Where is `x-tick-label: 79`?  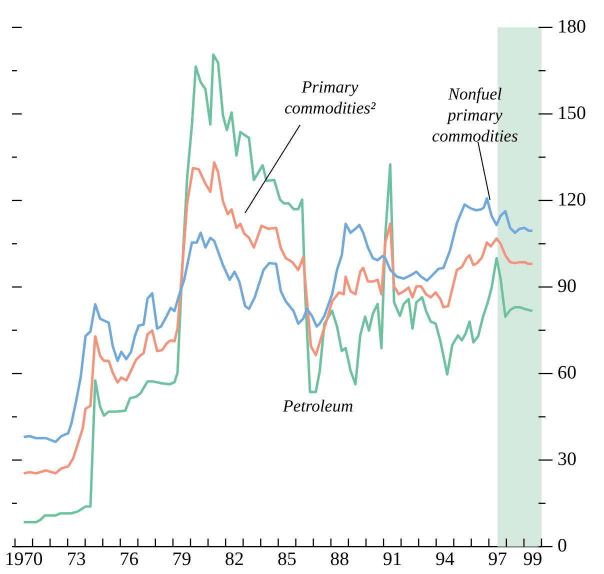
x-tick-label: 79 is located at coordinates (182, 559).